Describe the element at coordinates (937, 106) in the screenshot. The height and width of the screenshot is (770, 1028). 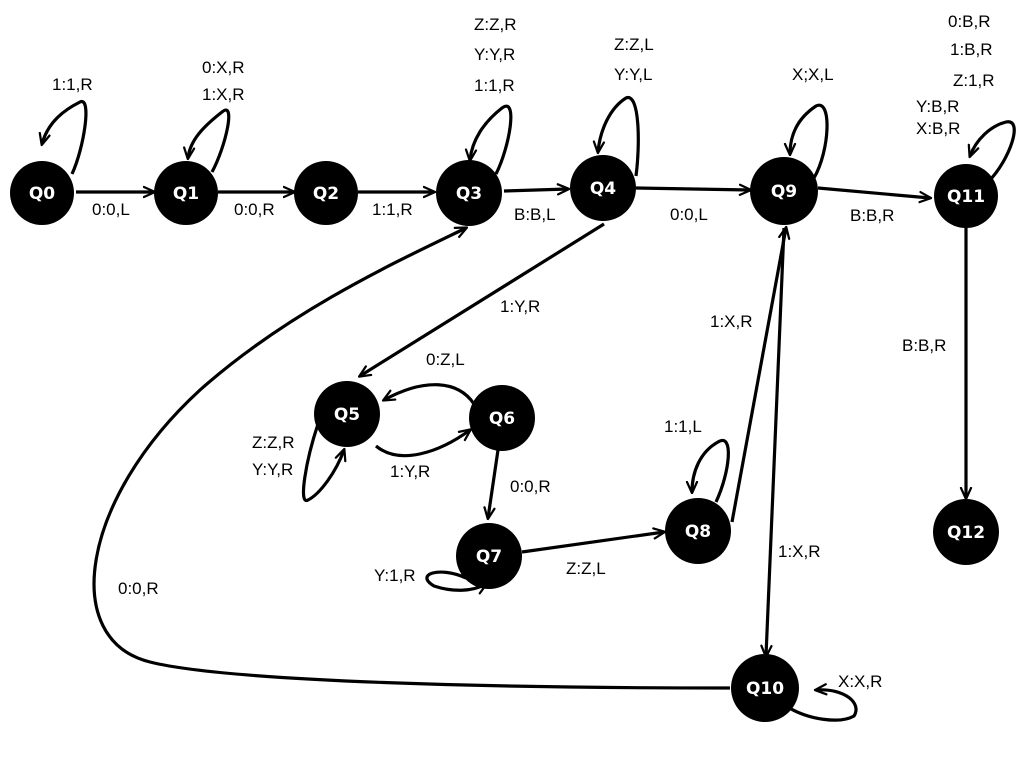
I see `label-q11-self-4: Y:B,R` at that location.